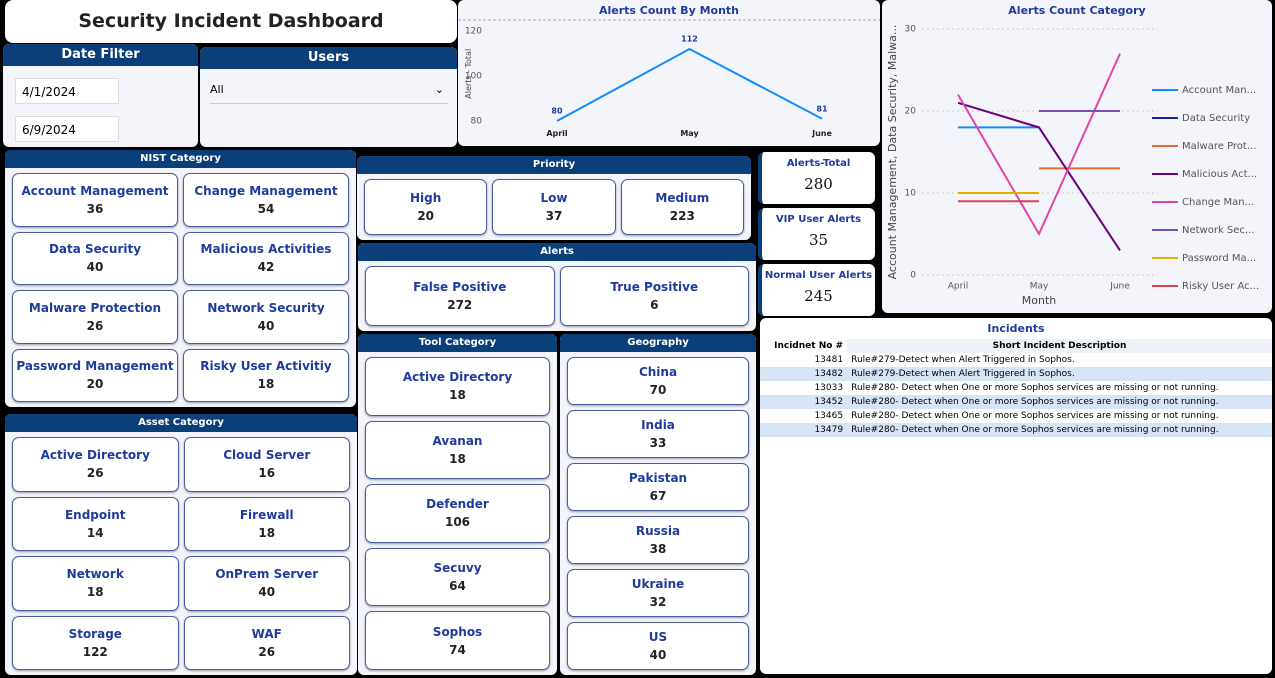 This screenshot has height=678, width=1275. Describe the element at coordinates (67, 91) in the screenshot. I see `start-date: 4/1/2024` at that location.